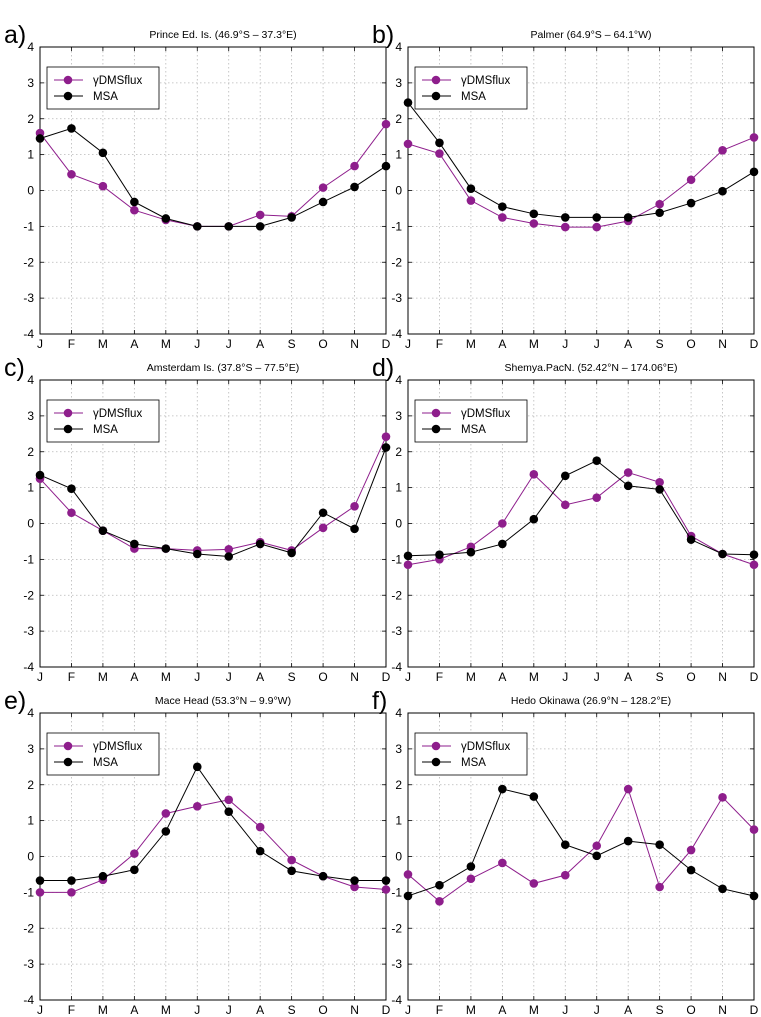  What do you see at coordinates (223, 368) in the screenshot?
I see `chart-title: Amsterdam Is. (37.8°S – 77.5°E)` at bounding box center [223, 368].